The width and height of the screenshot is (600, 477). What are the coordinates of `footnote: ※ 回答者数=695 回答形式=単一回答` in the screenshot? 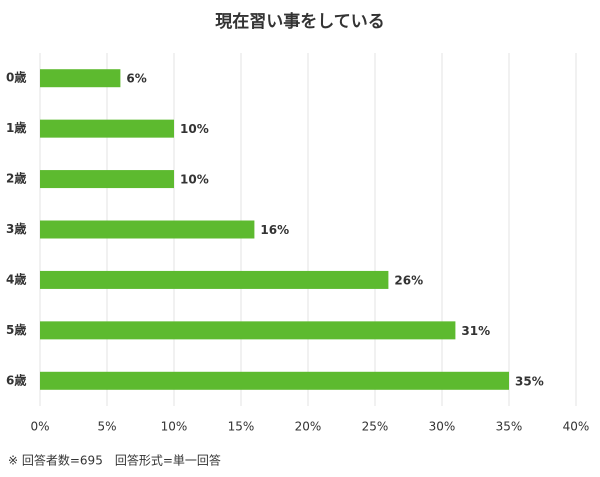 It's located at (114, 460).